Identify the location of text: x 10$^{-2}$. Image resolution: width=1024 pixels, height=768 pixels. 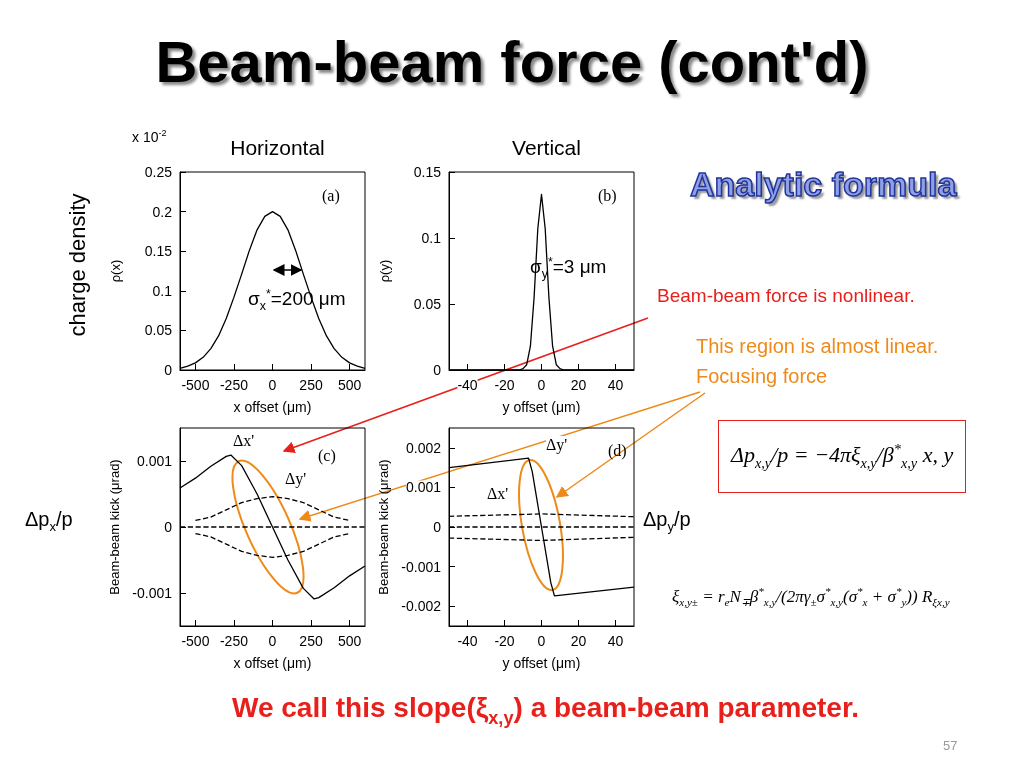
(149, 137).